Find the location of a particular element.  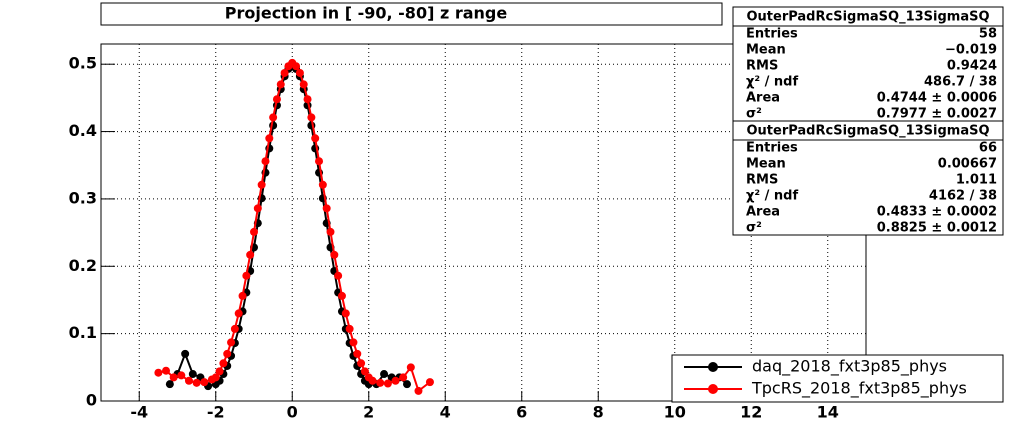

stats-title: OuterPadRcSigmaSQ_13SigmaSQ is located at coordinates (867, 17).